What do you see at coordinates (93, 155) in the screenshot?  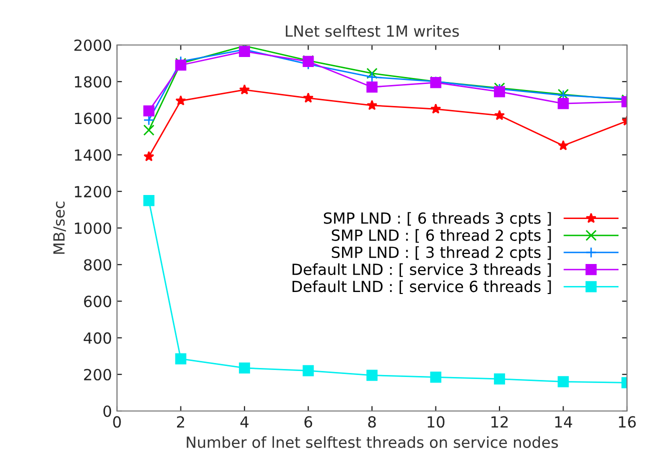 I see `y-tick-label: 1400` at bounding box center [93, 155].